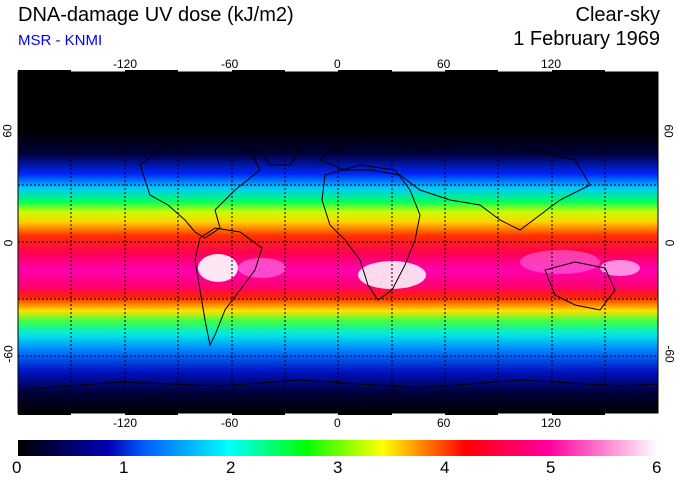 The height and width of the screenshot is (480, 678). I want to click on colorbar, so click(338, 448).